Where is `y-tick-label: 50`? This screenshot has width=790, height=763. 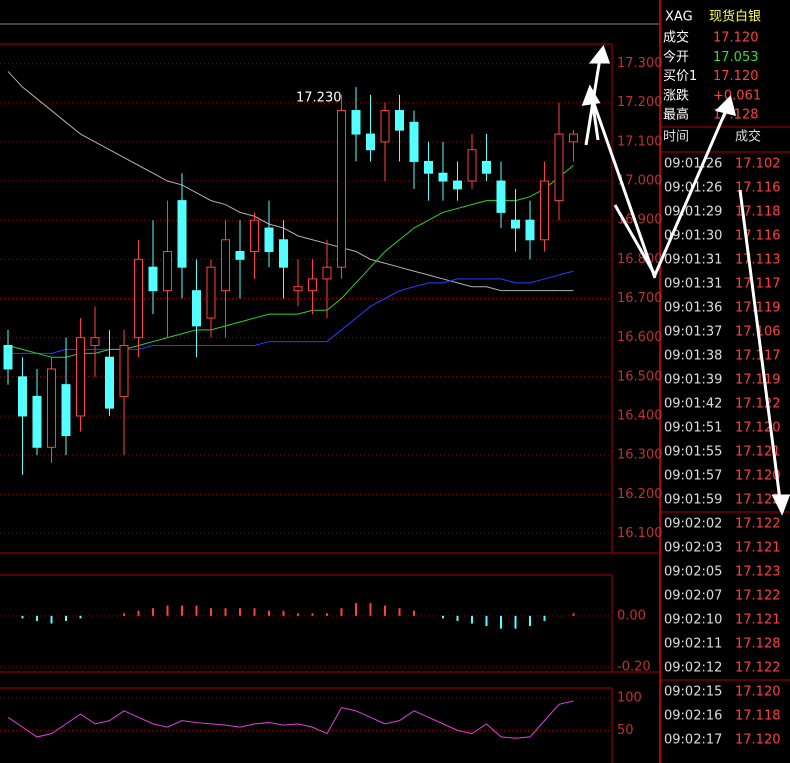
y-tick-label: 50 is located at coordinates (625, 730).